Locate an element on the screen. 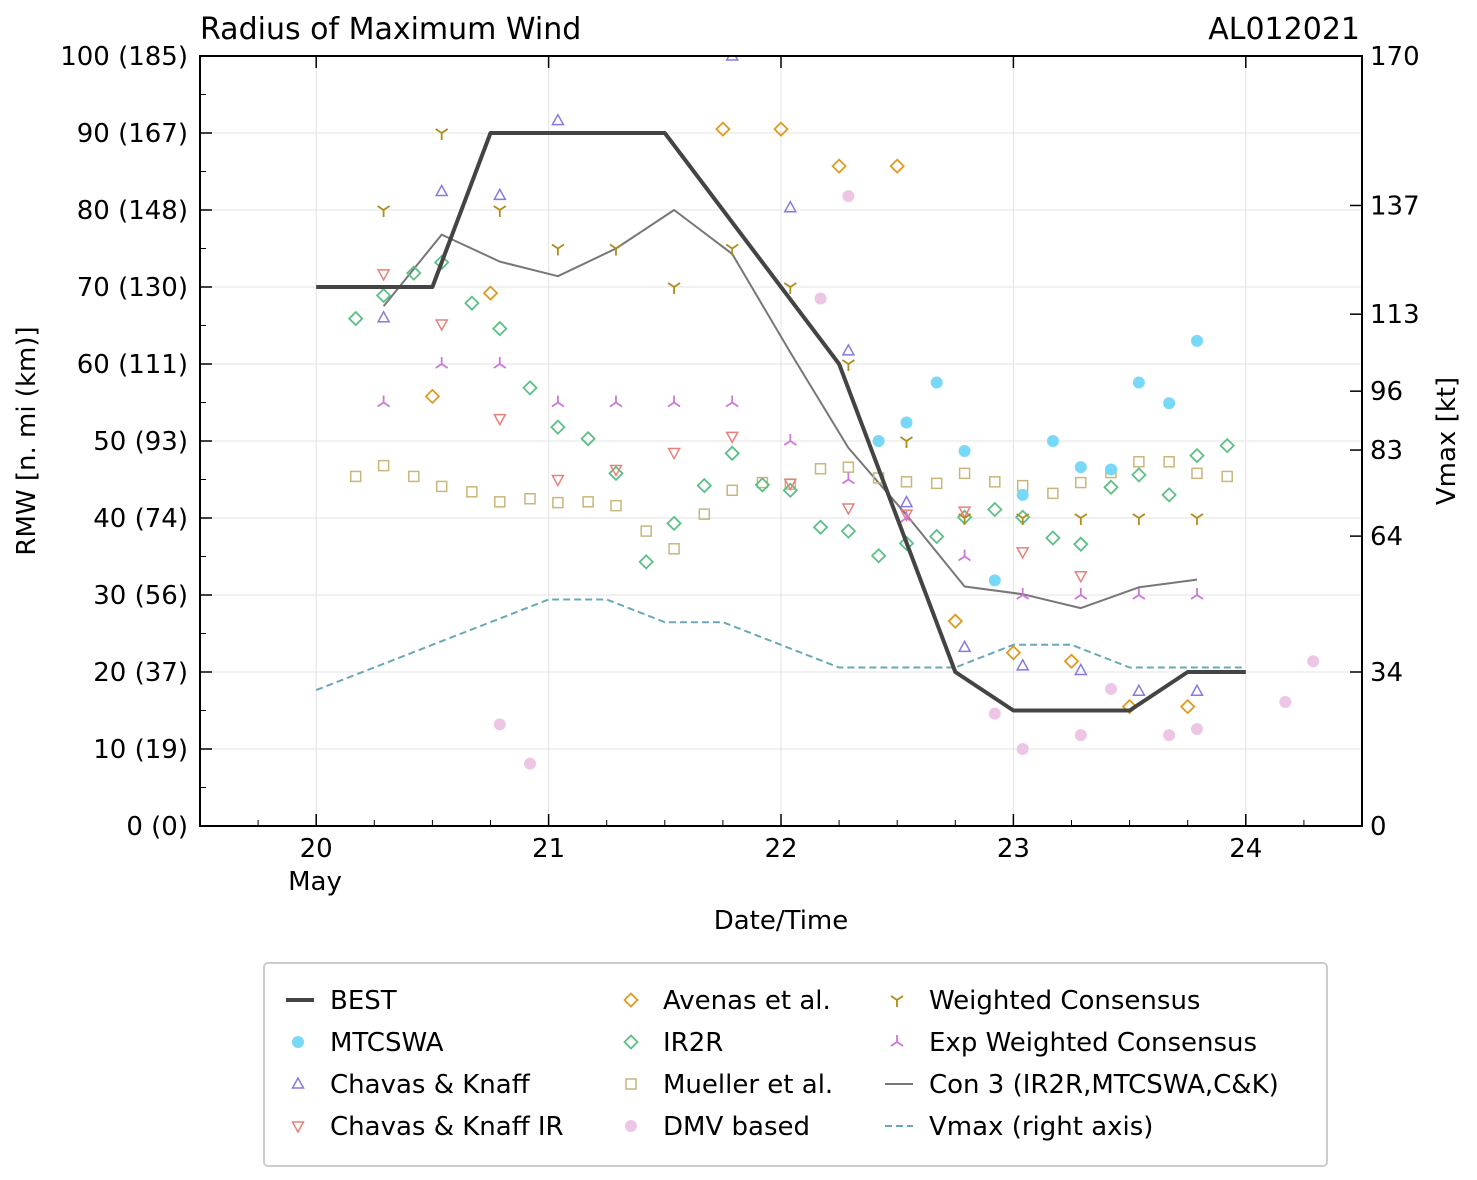 This screenshot has height=1180, width=1477. y-tick-label: 30 (56) is located at coordinates (140, 596).